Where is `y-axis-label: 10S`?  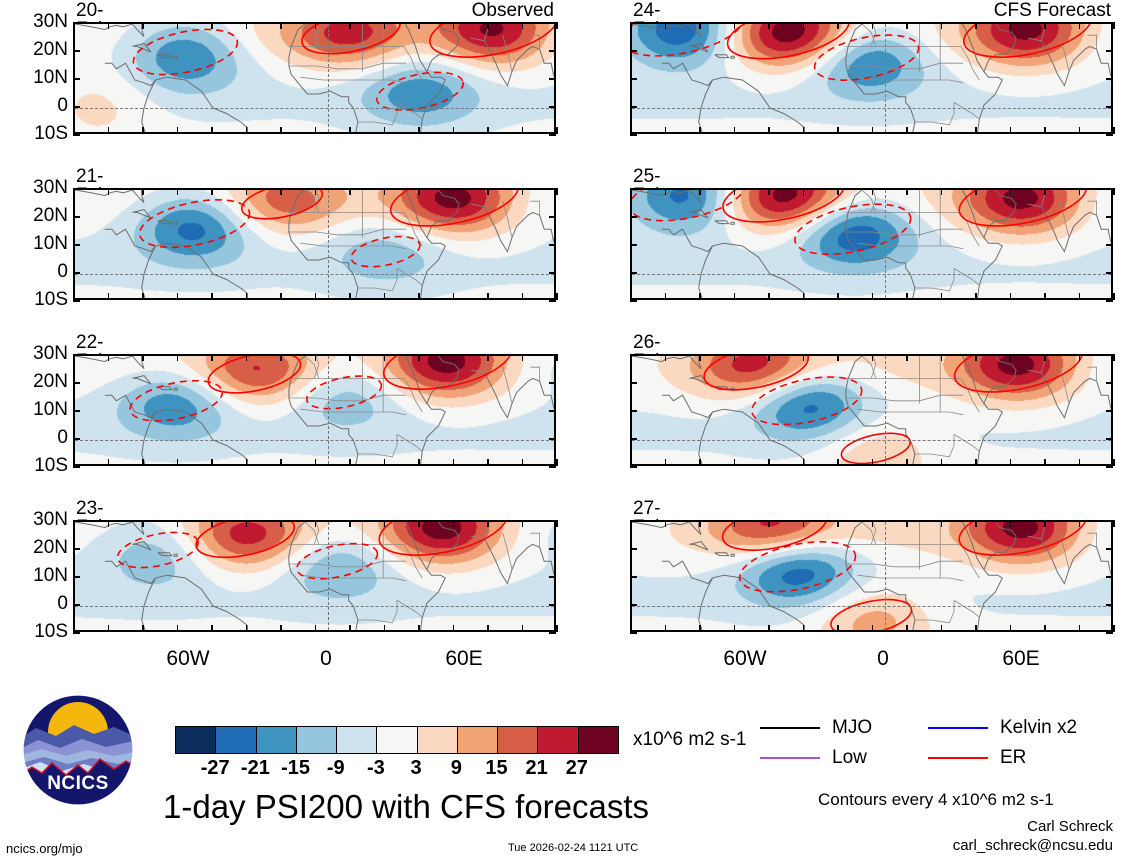
y-axis-label: 10S is located at coordinates (51, 133).